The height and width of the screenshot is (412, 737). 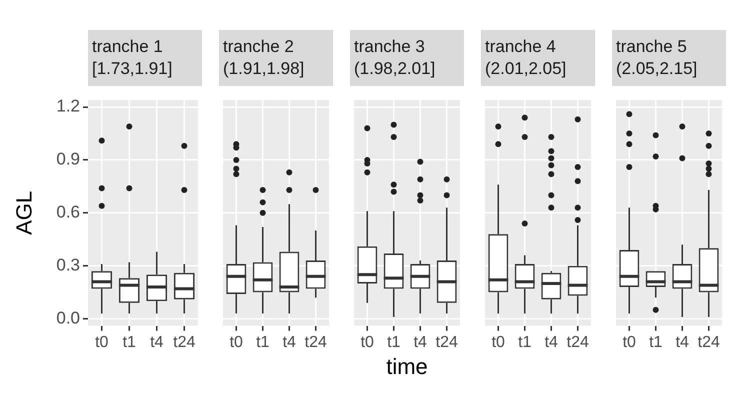 What do you see at coordinates (68, 265) in the screenshot?
I see `y-tick-label: 0.3` at bounding box center [68, 265].